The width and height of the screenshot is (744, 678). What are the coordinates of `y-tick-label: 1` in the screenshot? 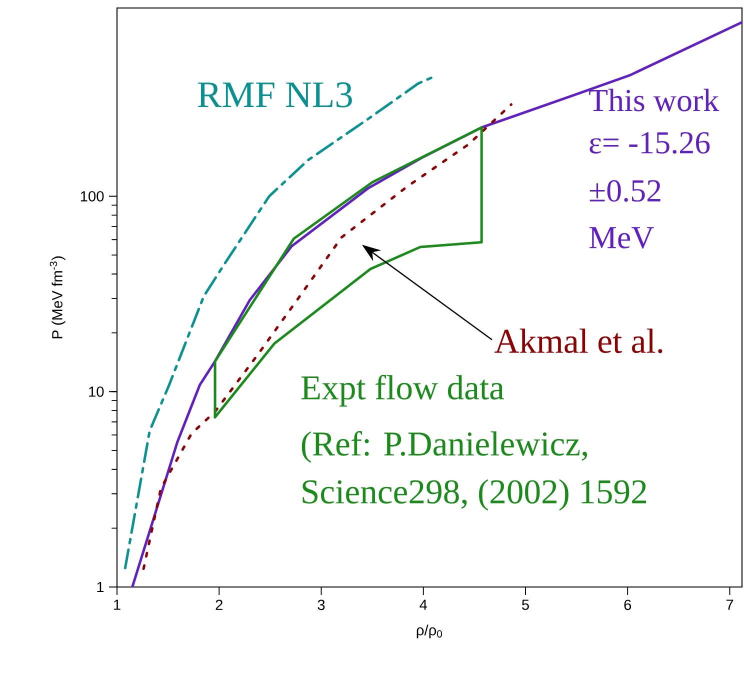 It's located at (100, 587).